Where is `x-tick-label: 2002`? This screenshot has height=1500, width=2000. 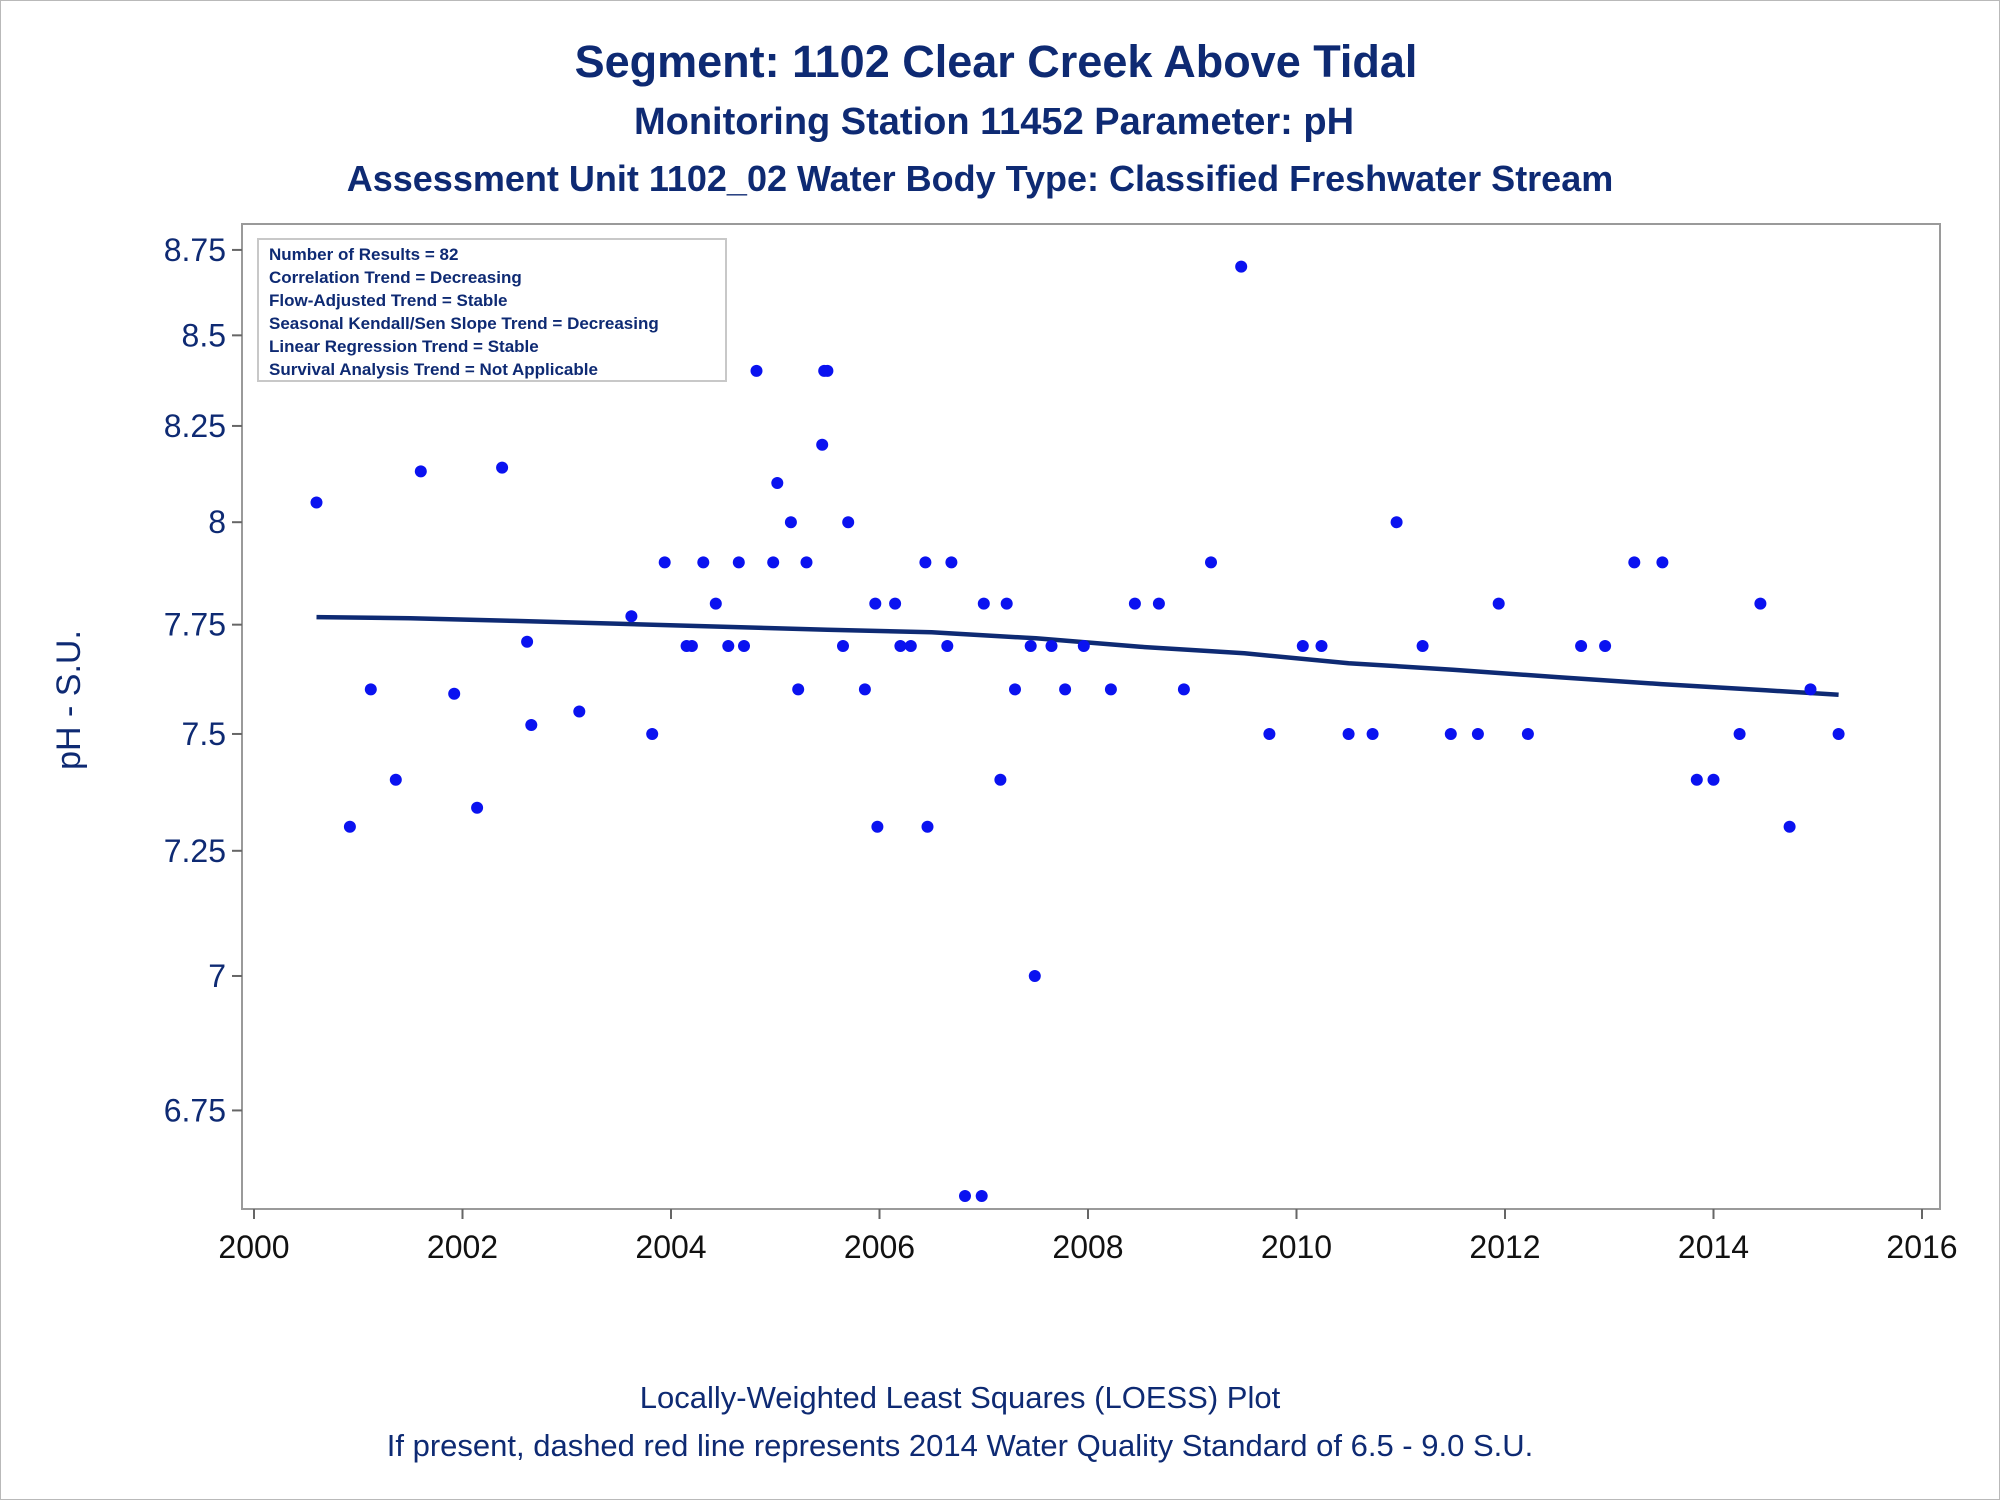 x-tick-label: 2002 is located at coordinates (462, 1247).